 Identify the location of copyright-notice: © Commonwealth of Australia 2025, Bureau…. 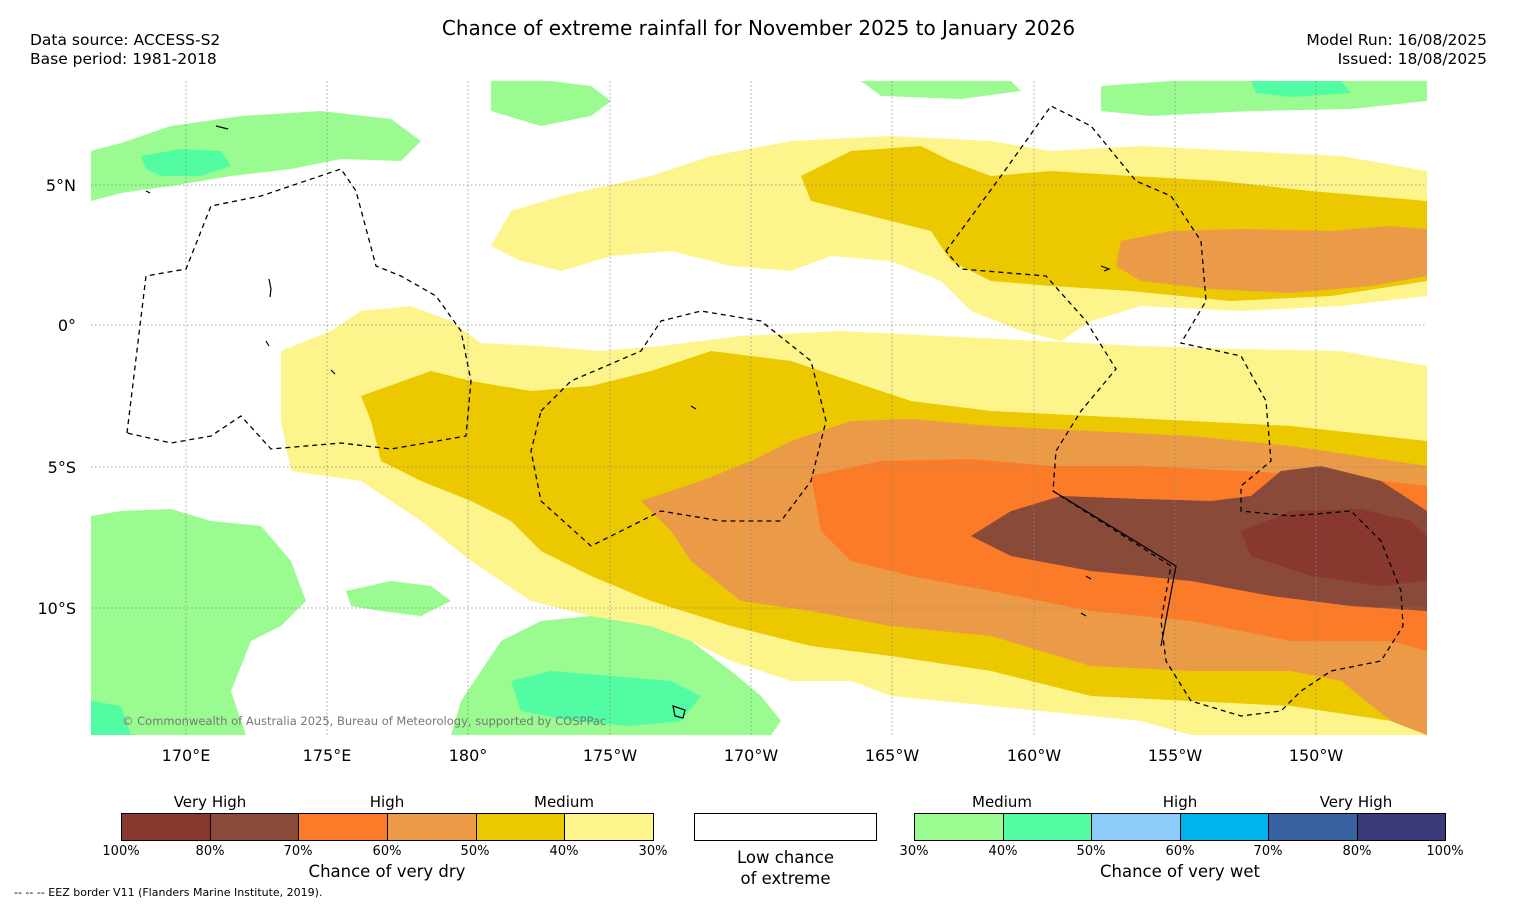
(364, 721).